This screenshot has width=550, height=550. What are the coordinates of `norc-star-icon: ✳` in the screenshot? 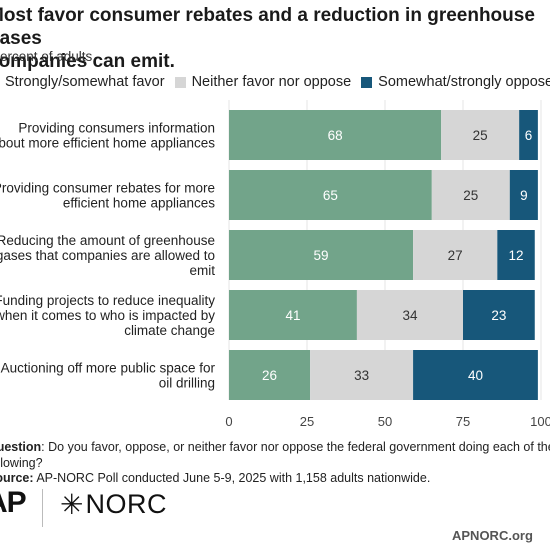 It's located at (72, 504).